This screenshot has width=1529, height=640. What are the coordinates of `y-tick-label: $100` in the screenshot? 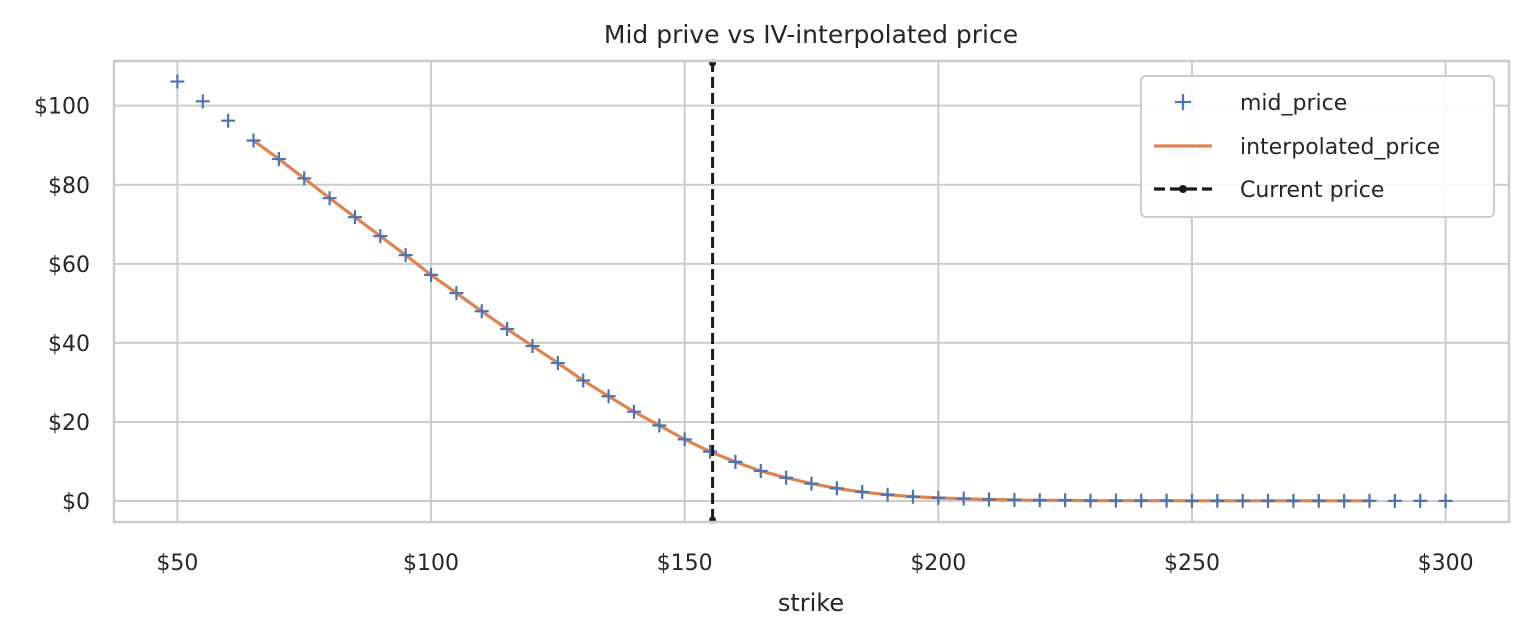 It's located at (62, 107).